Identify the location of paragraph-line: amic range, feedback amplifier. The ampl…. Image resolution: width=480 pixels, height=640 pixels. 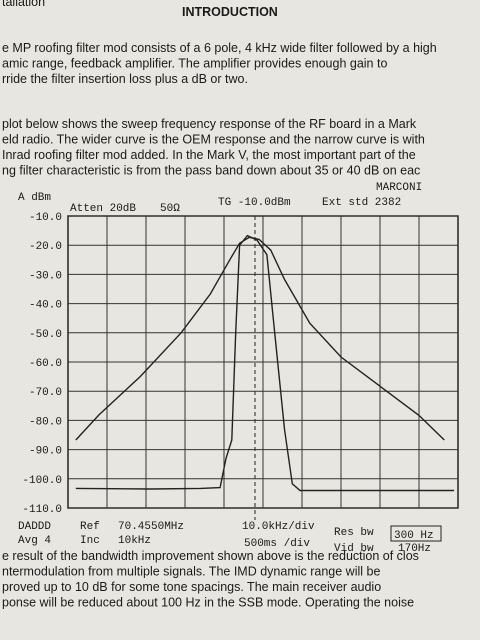
(194, 64).